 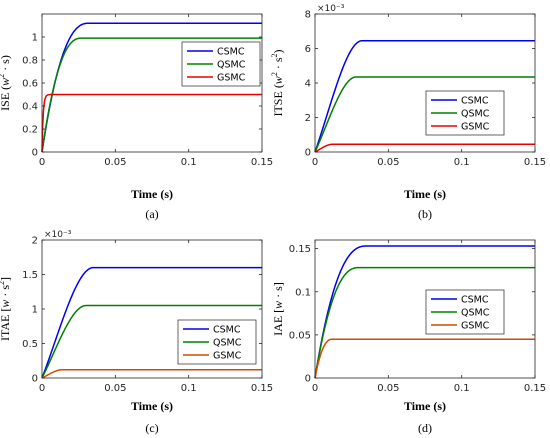 What do you see at coordinates (425, 428) in the screenshot?
I see `panel-caption: (d)` at bounding box center [425, 428].